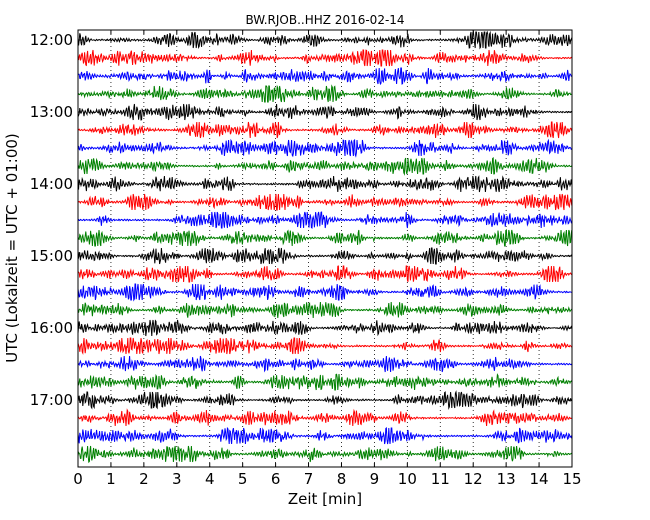 Image resolution: width=650 pixels, height=520 pixels. What do you see at coordinates (440, 479) in the screenshot?
I see `x-tick-label: 11` at bounding box center [440, 479].